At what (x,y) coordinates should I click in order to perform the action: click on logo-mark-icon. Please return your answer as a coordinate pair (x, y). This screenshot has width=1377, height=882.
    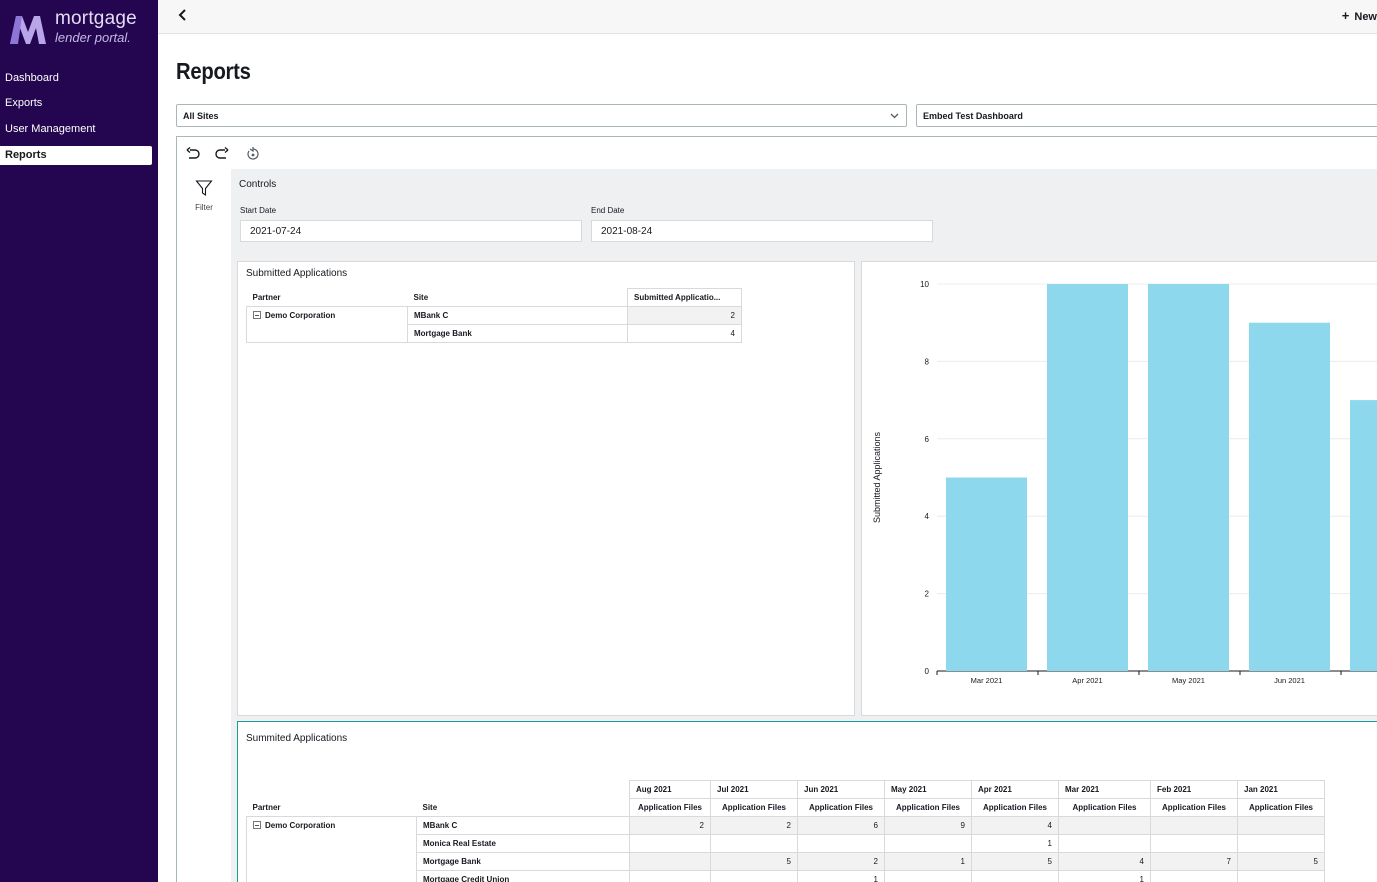
    Looking at the image, I should click on (28, 30).